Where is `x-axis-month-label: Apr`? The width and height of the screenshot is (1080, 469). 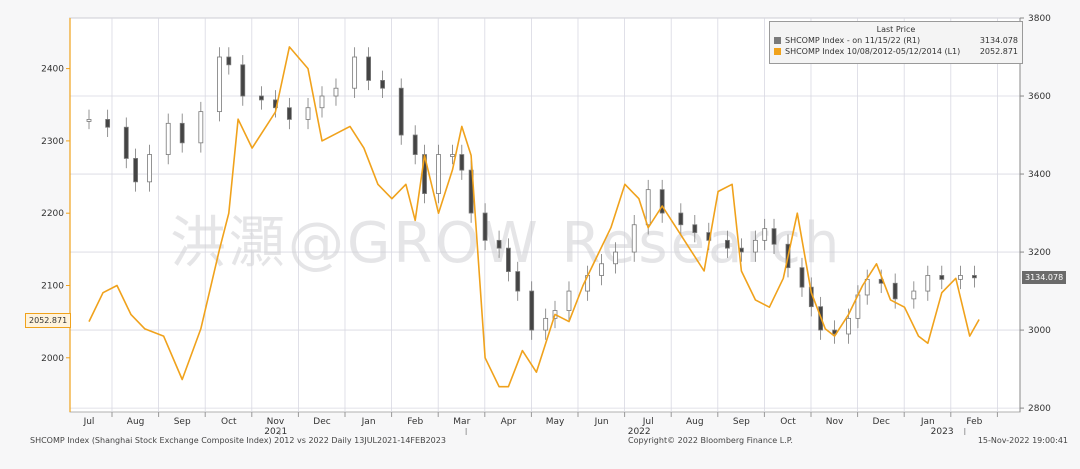 x-axis-month-label: Apr is located at coordinates (509, 422).